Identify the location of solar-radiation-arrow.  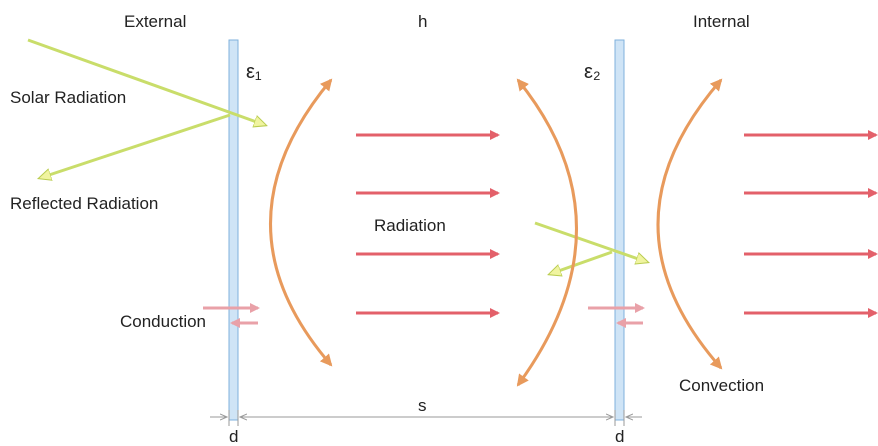
(146, 81).